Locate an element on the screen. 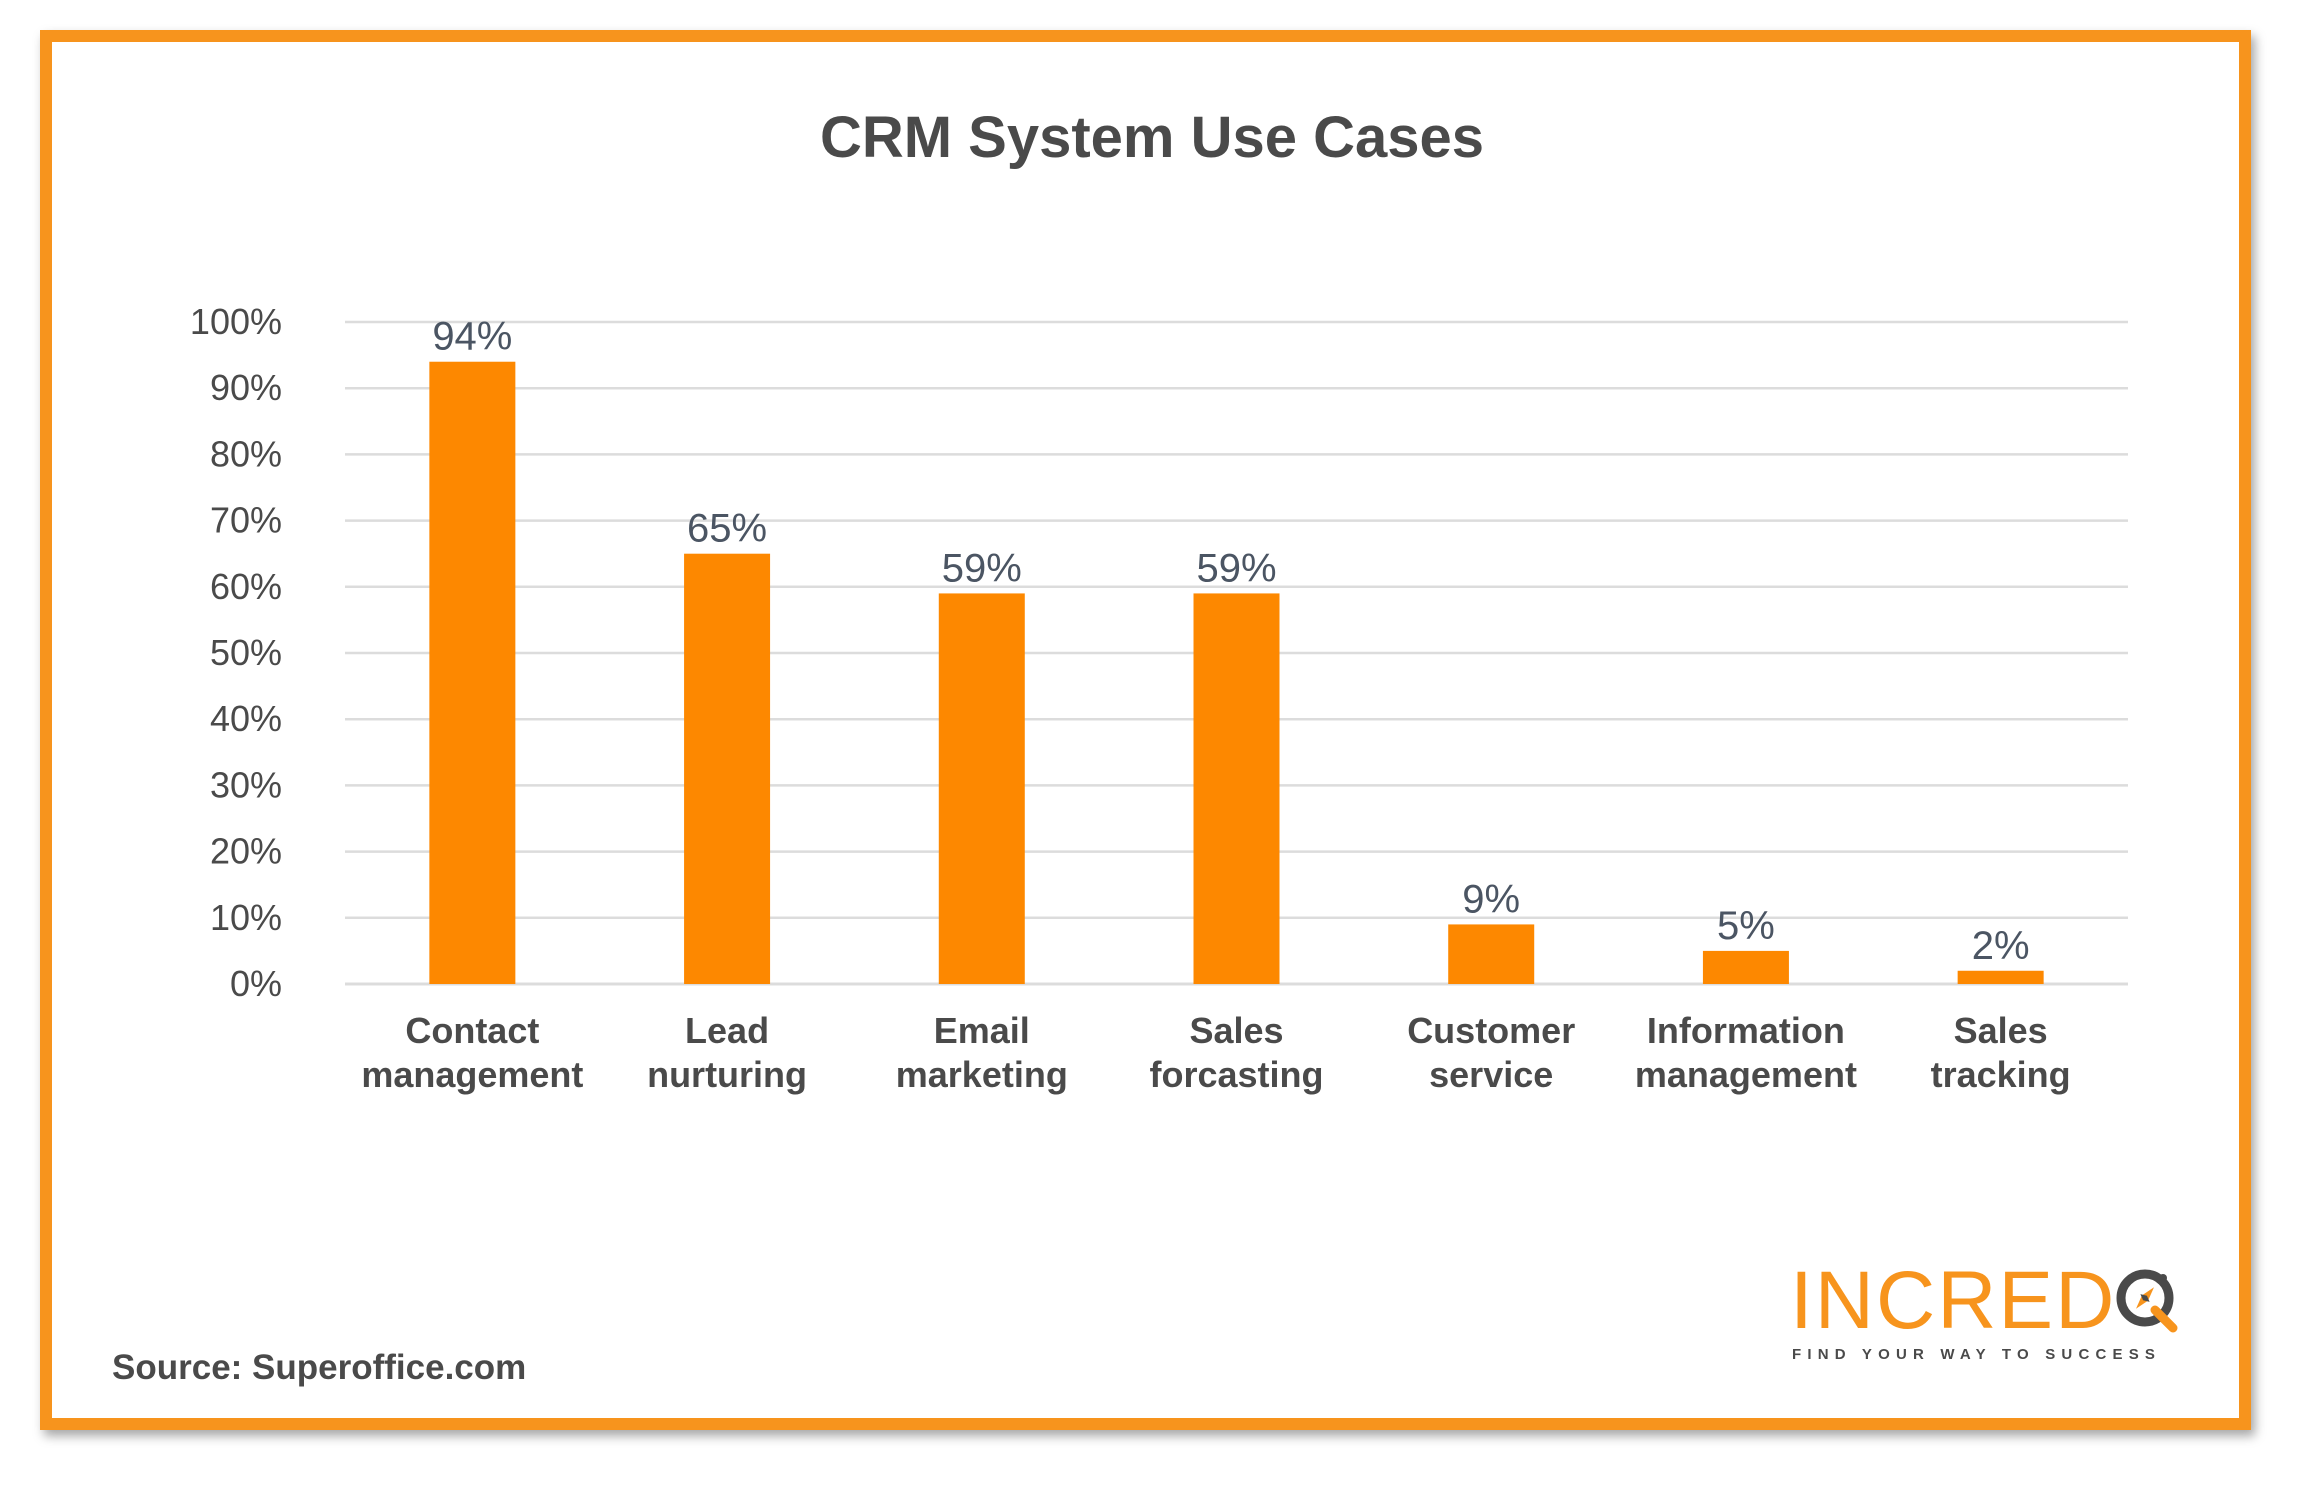 Image resolution: width=2304 pixels, height=1486 pixels. x-category-label: forcasting is located at coordinates (1236, 1074).